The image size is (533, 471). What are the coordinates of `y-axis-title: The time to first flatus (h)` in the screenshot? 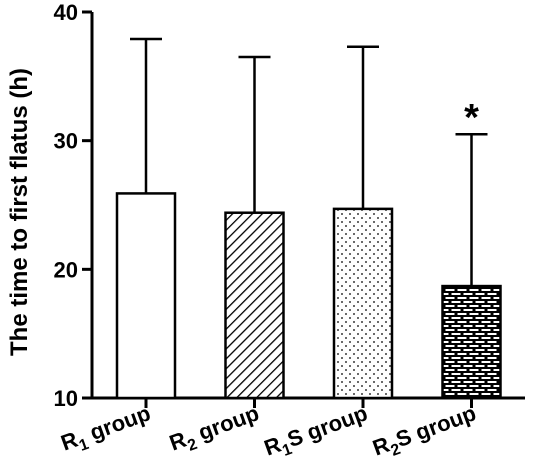 It's located at (19, 212).